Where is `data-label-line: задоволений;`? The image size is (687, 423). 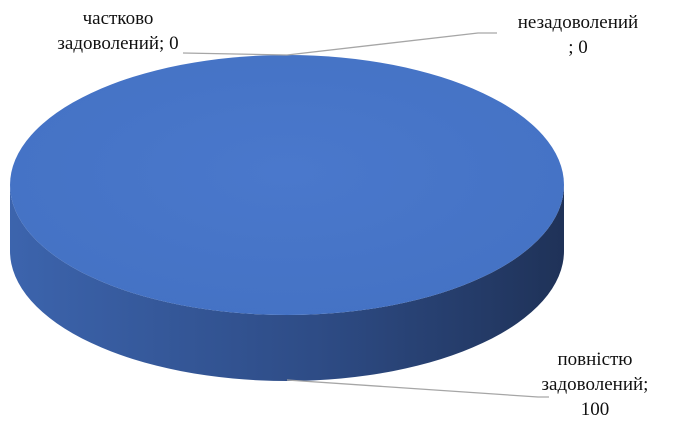 data-label-line: задоволений; is located at coordinates (595, 384).